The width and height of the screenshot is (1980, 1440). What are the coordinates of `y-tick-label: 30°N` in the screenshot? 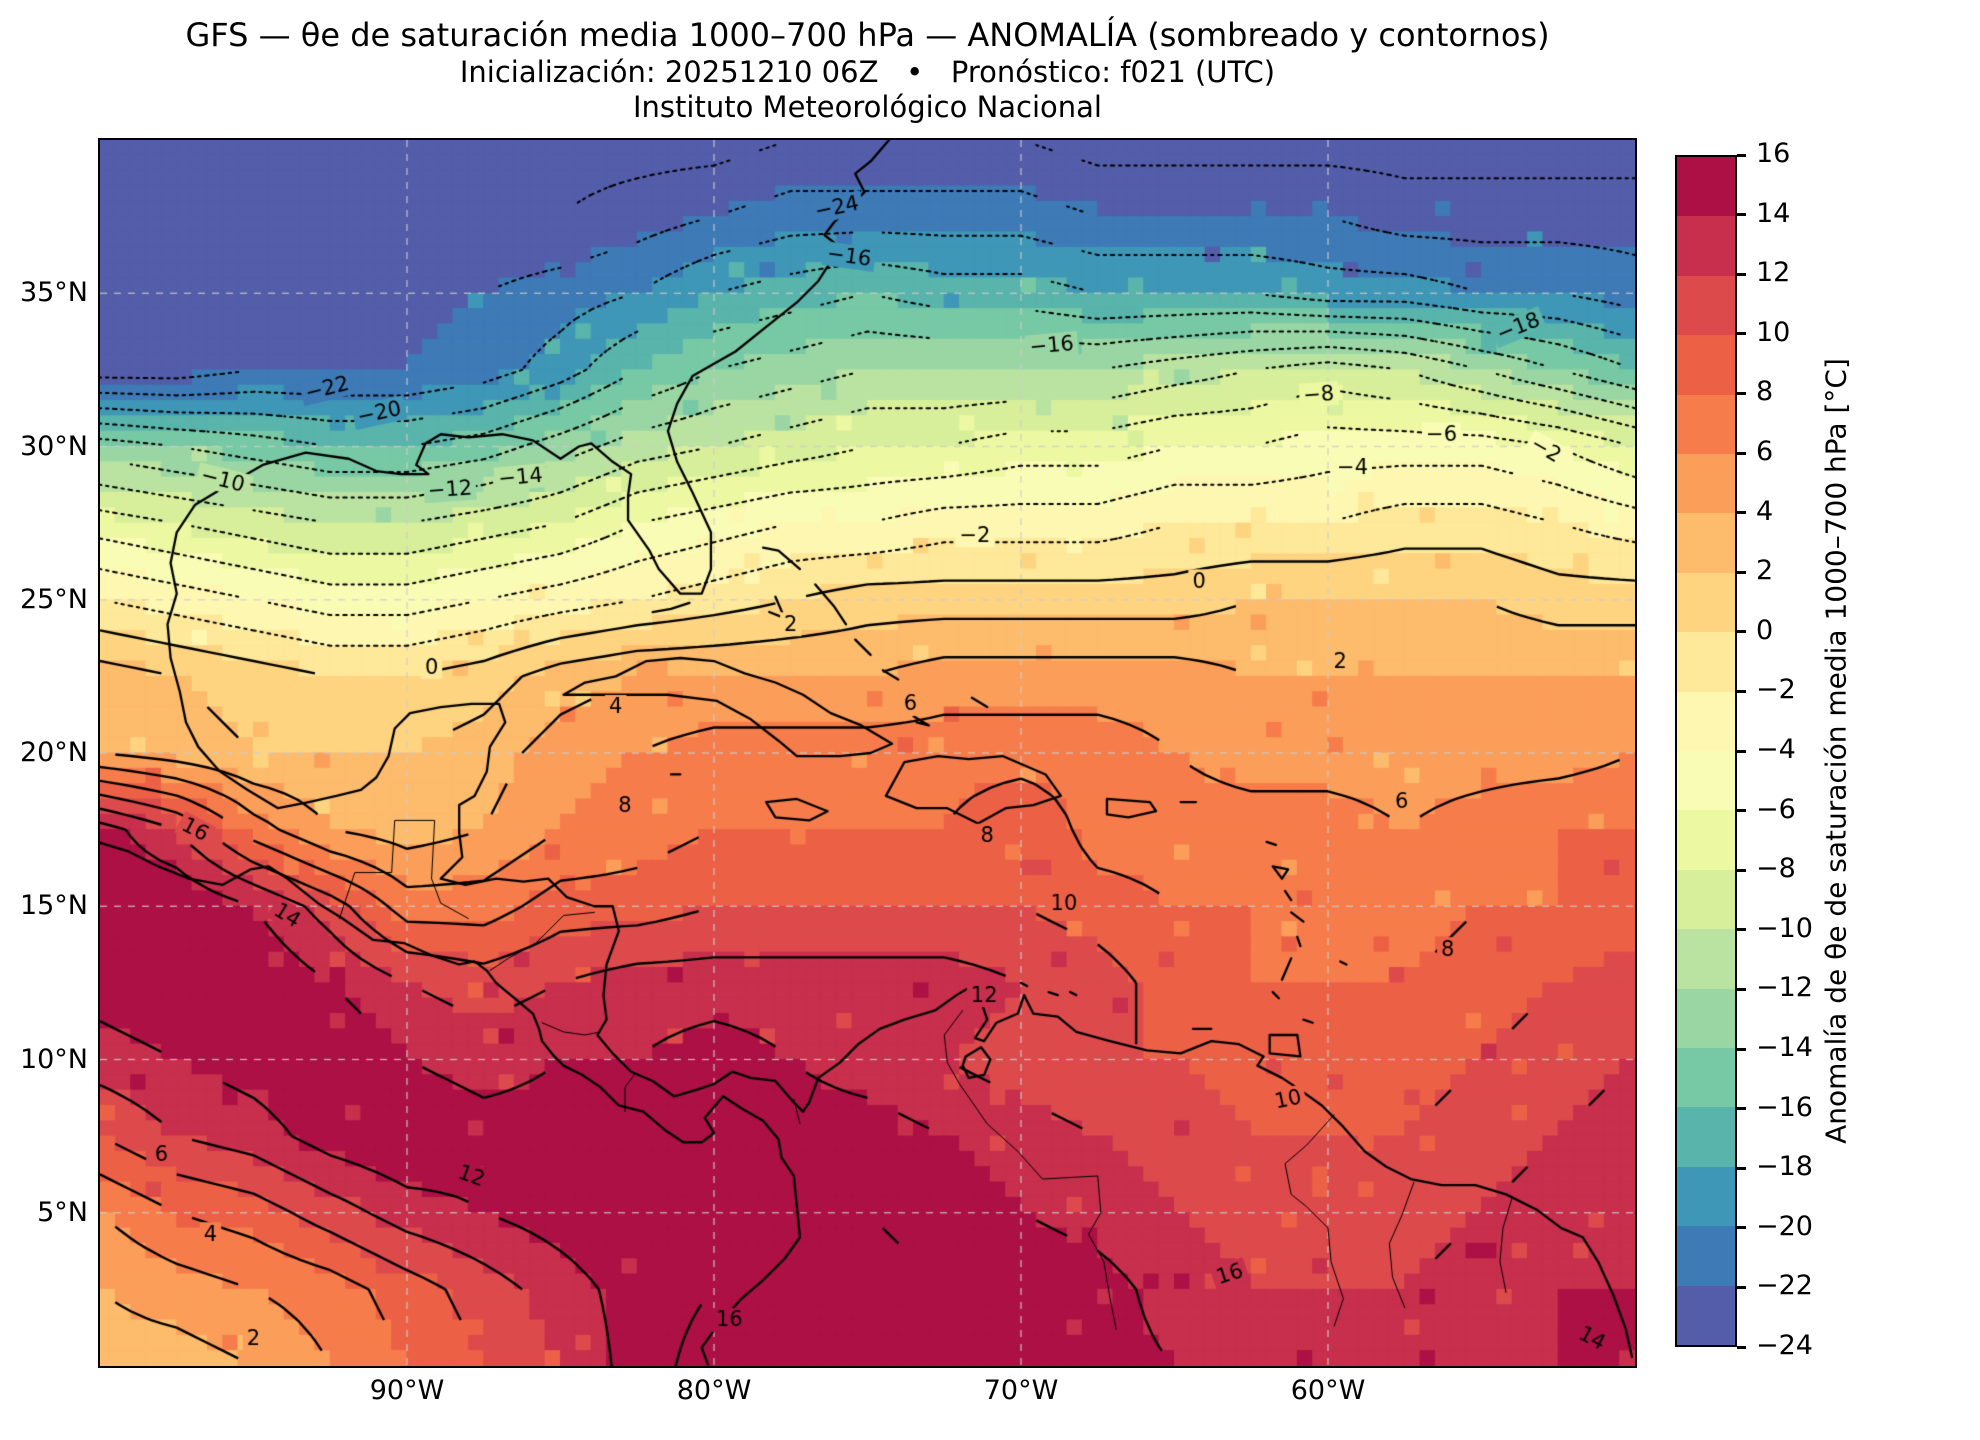 It's located at (53, 446).